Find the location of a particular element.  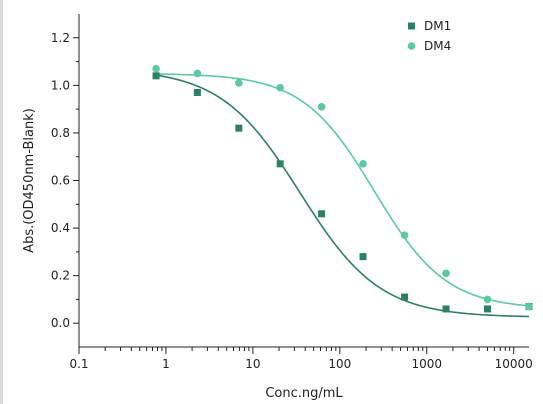

left-edge-bar is located at coordinates (1, 202).